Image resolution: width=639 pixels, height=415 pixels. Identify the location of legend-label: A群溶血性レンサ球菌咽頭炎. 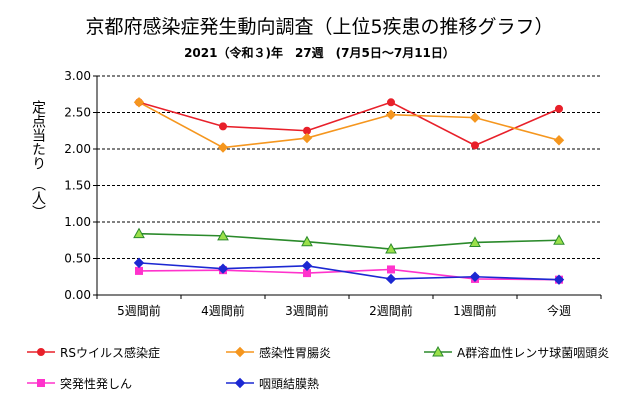
(533, 352).